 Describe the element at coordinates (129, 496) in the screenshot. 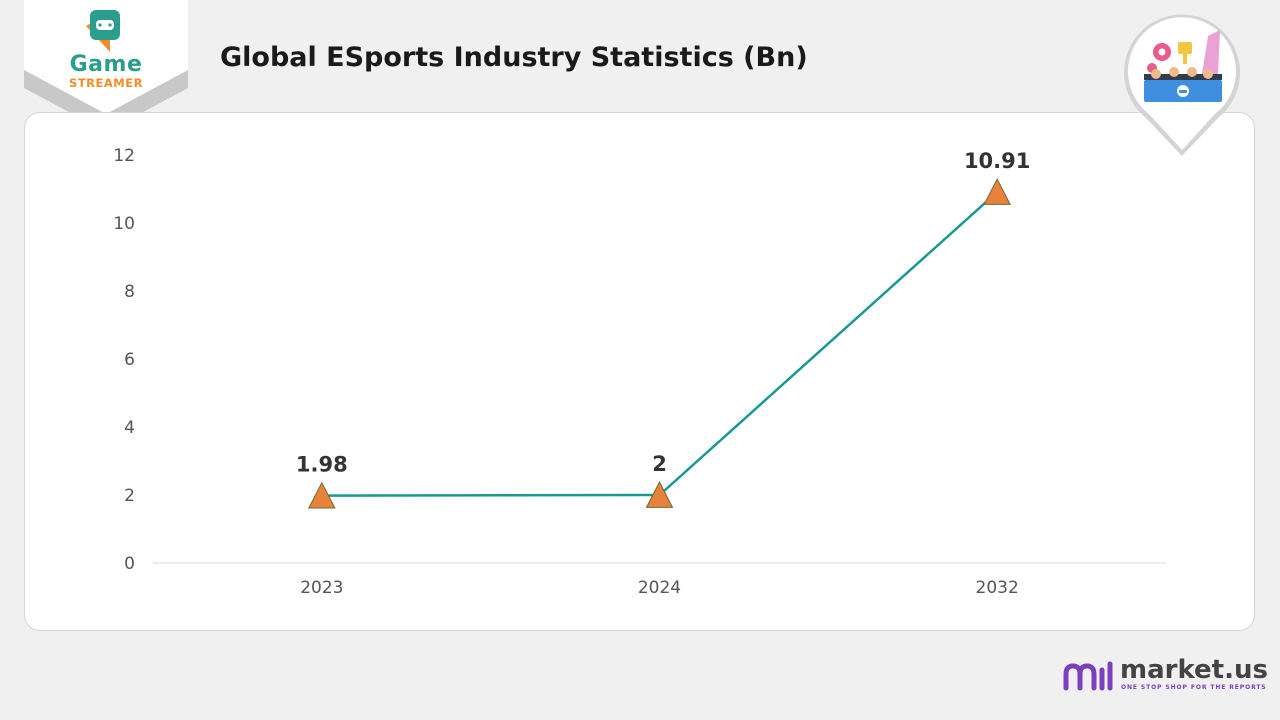

I see `y-tick-label: 2` at that location.